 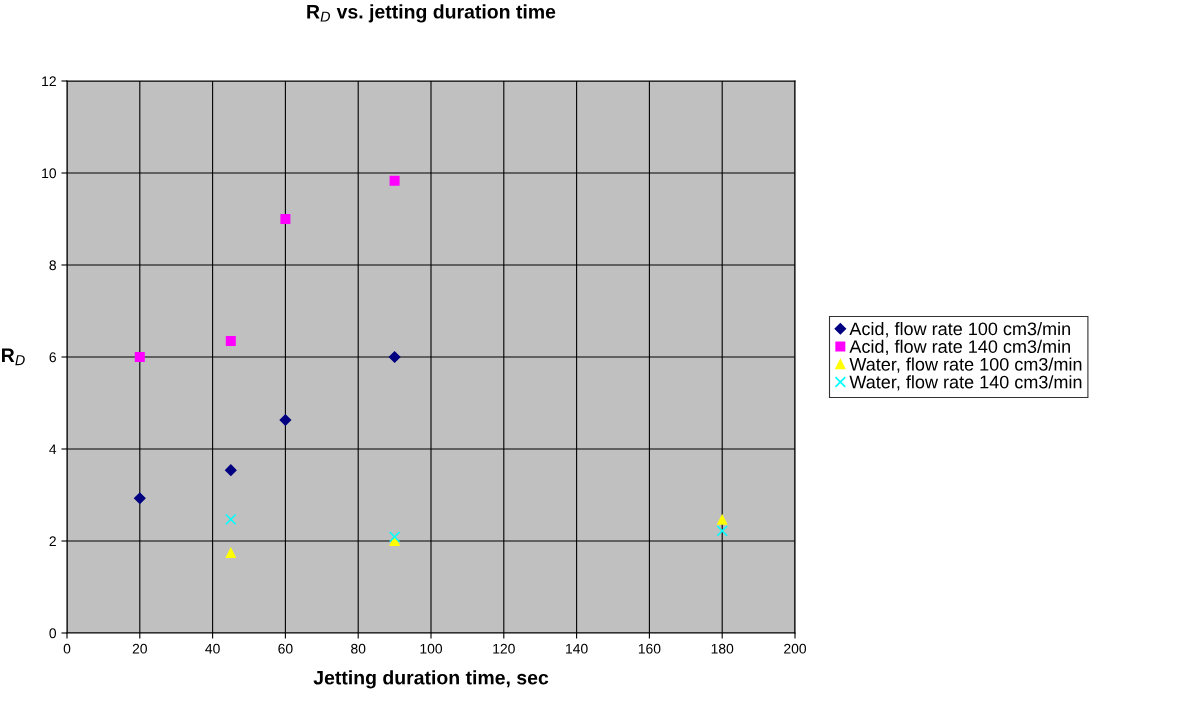 What do you see at coordinates (431, 679) in the screenshot?
I see `x-axis-title: Jetting duration time, sec` at bounding box center [431, 679].